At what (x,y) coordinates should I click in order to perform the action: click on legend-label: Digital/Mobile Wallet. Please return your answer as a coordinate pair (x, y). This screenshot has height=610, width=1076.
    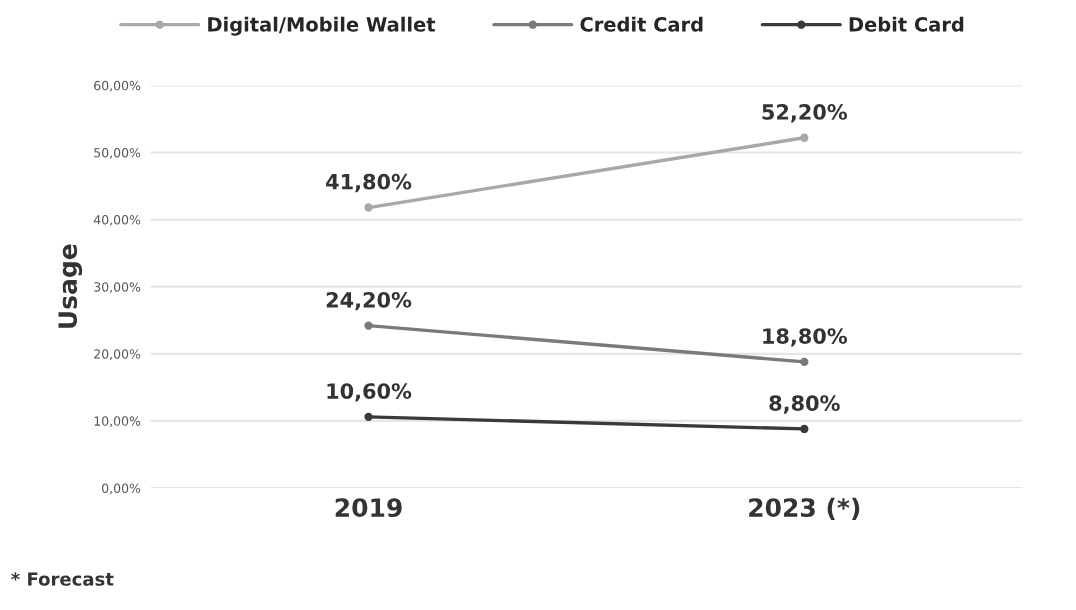
    Looking at the image, I should click on (322, 26).